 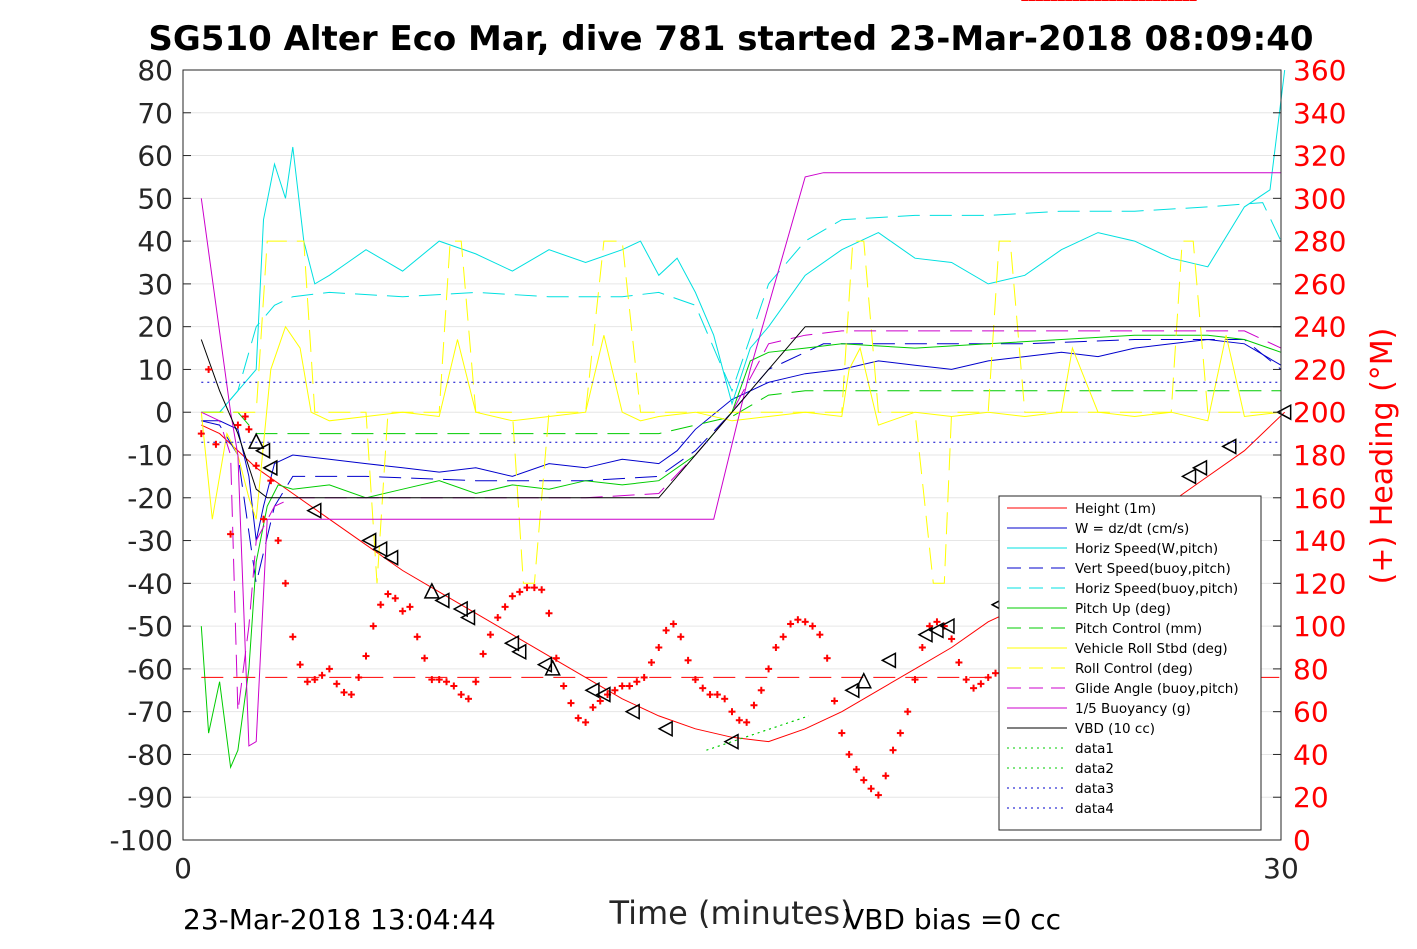 I want to click on y-tick-label-right: 200, so click(x=1319, y=412).